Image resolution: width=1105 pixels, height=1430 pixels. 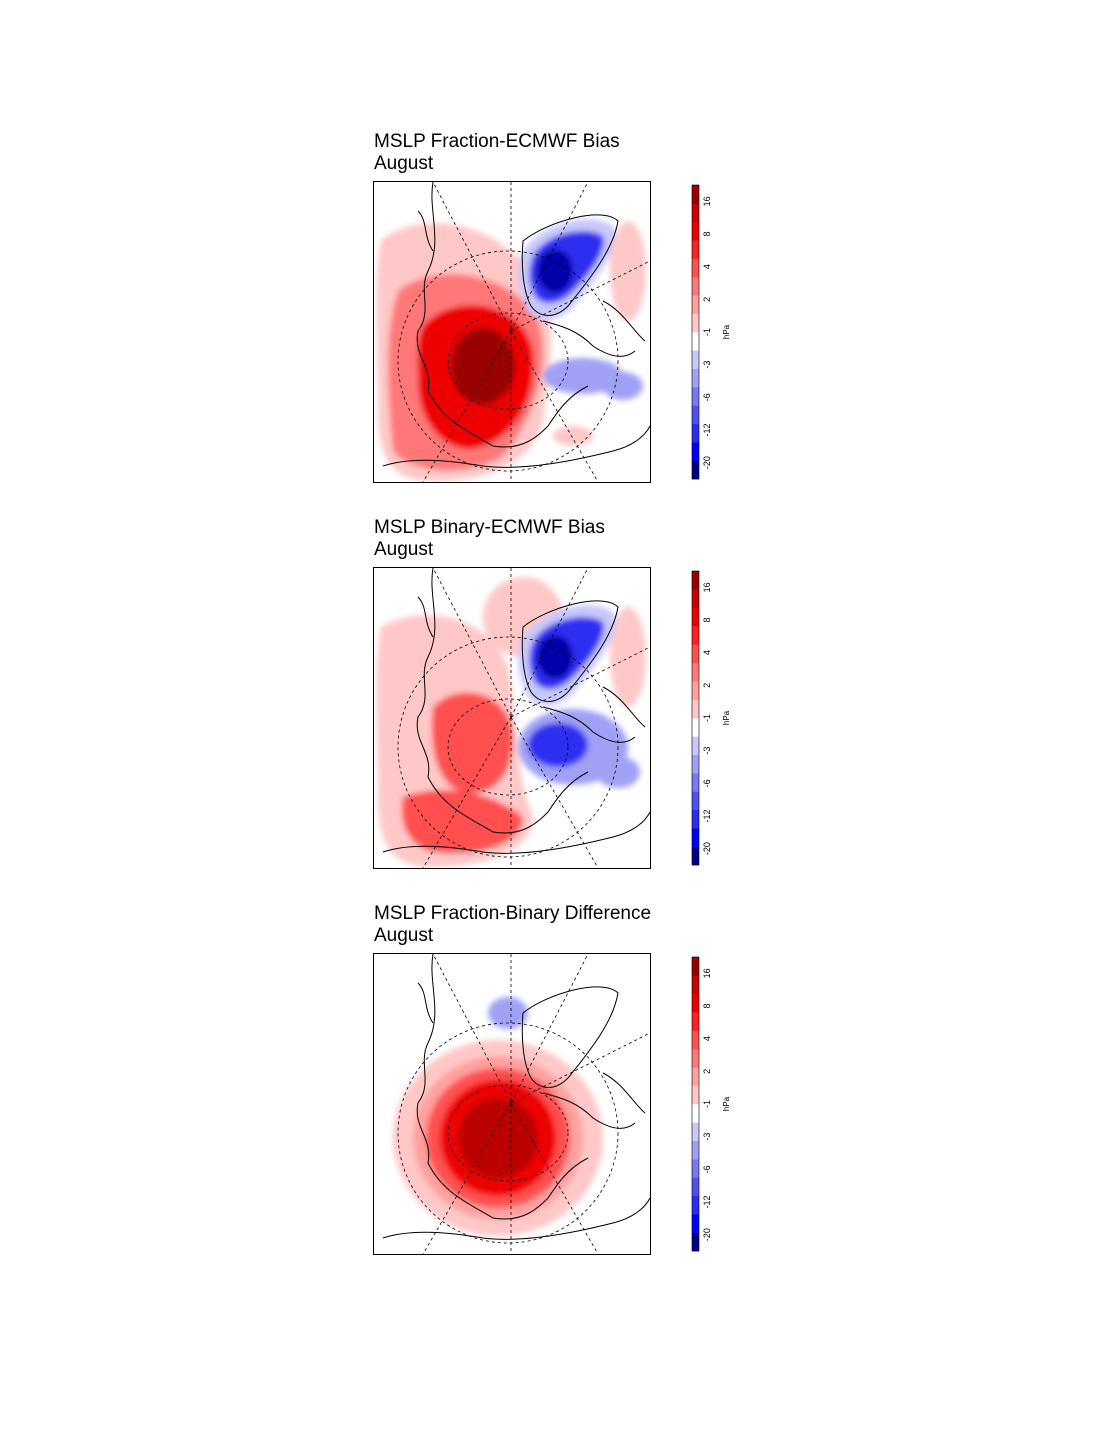 What do you see at coordinates (555, 271) in the screenshot?
I see `anomaly-negative-core` at bounding box center [555, 271].